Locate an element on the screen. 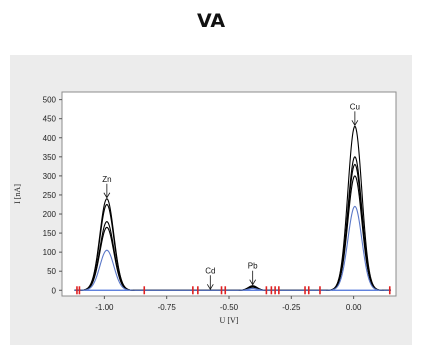 This screenshot has height=351, width=422. x-tick-label: -1.00 is located at coordinates (104, 307).